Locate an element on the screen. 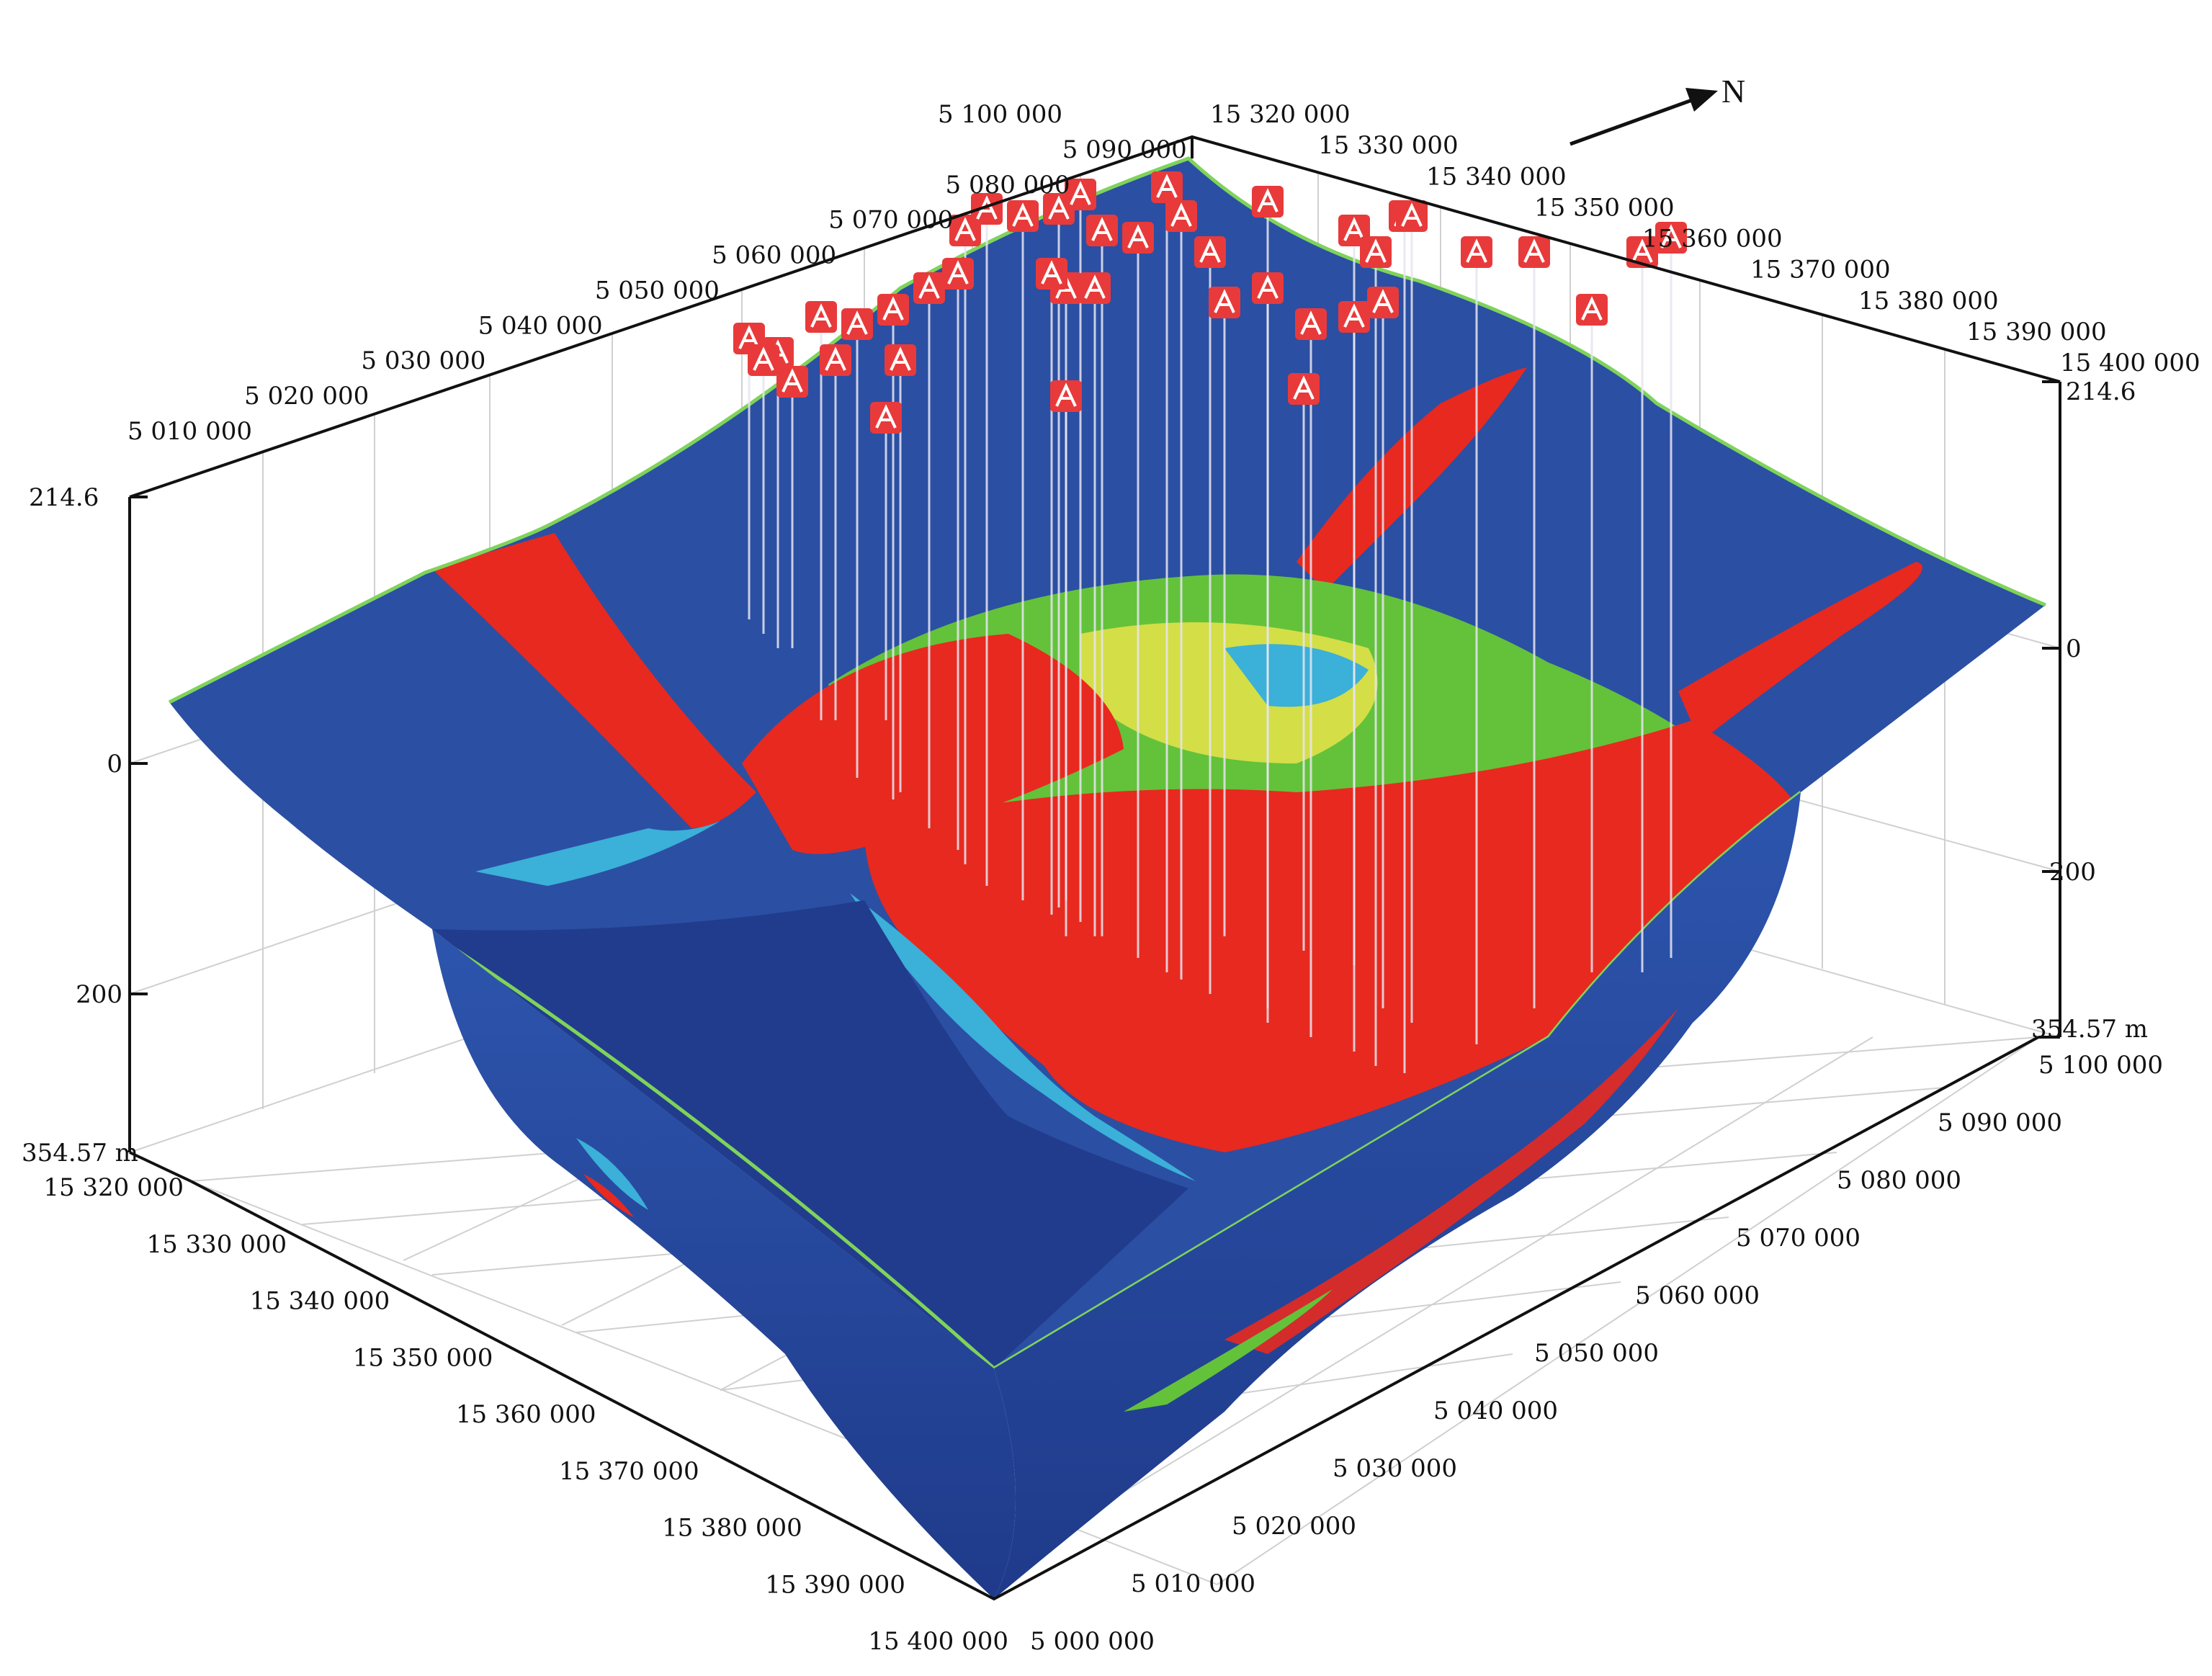 The image size is (2212, 1676). left-depth-top-label: 214.6 is located at coordinates (64, 497).